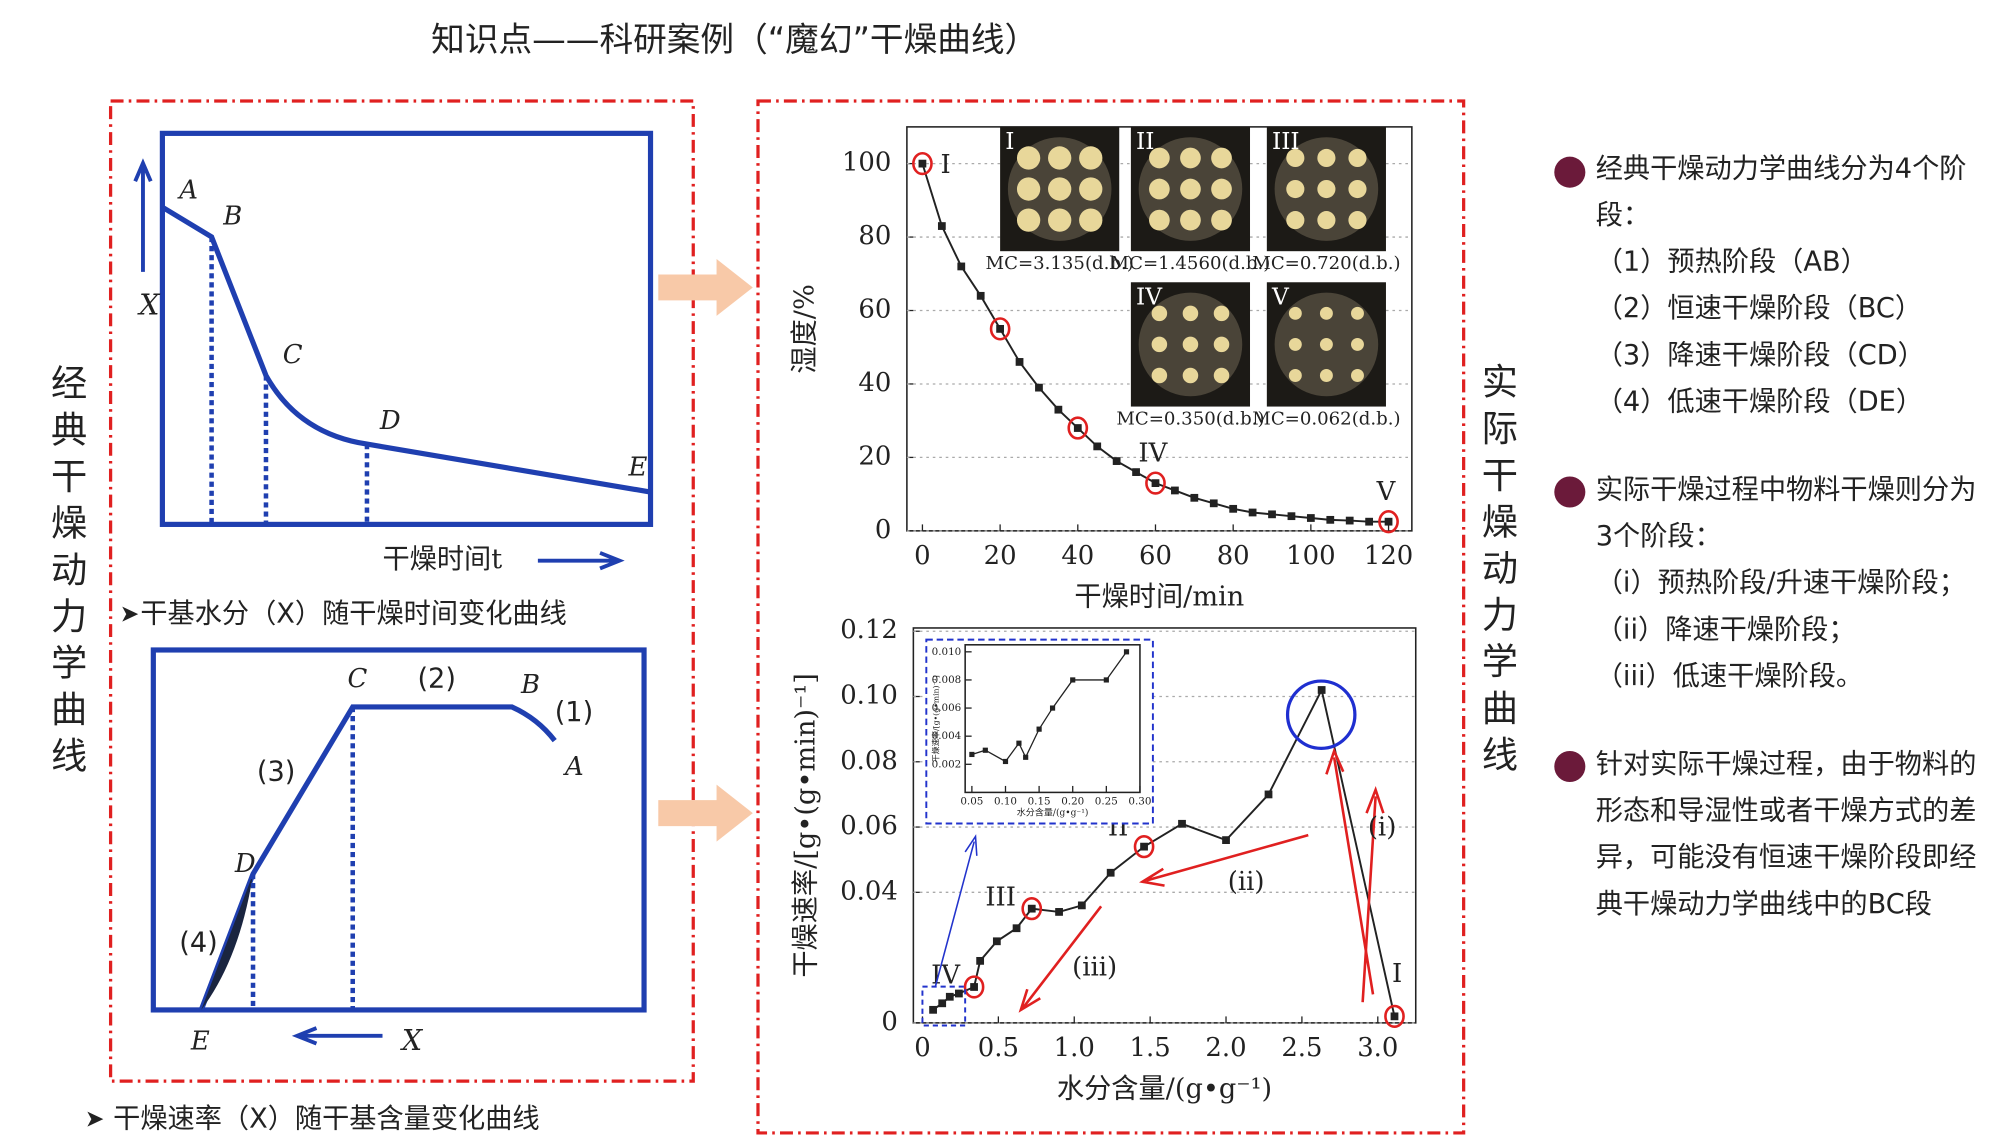  I want to click on x-tick-label: 2.5, so click(1301, 1048).